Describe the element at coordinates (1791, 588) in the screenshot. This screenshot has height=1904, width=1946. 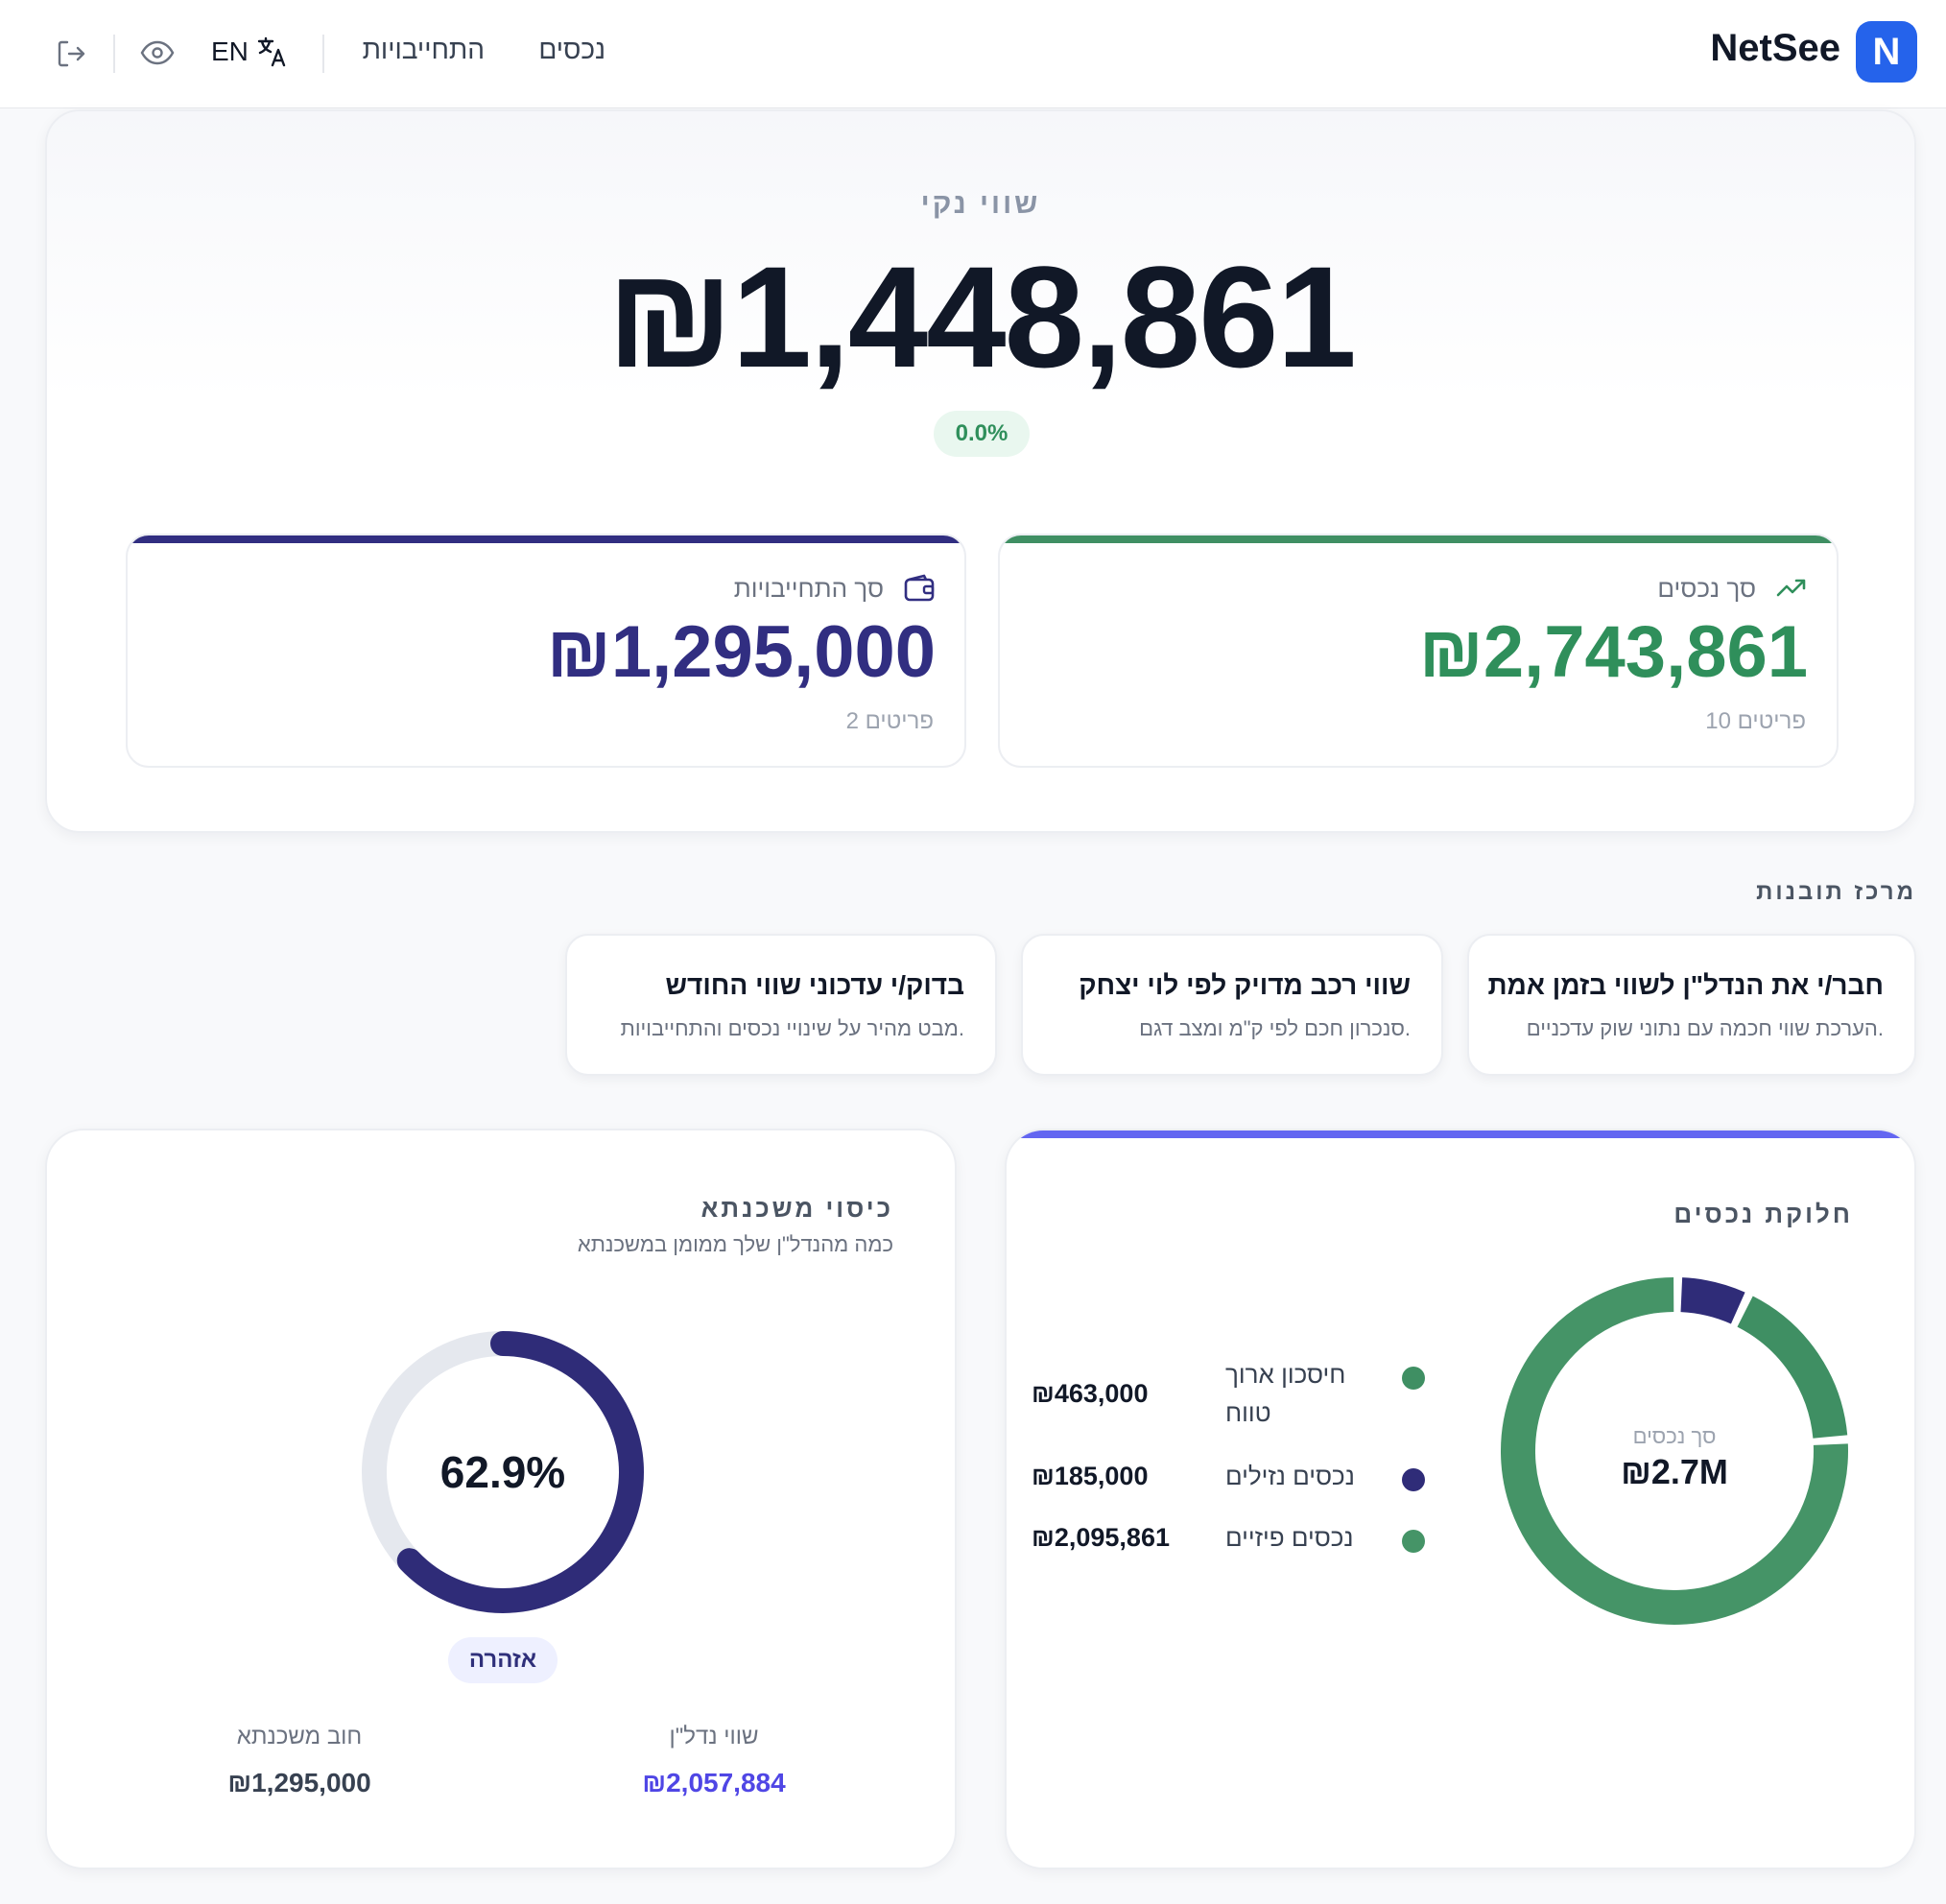
I see `trending-up-icon` at that location.